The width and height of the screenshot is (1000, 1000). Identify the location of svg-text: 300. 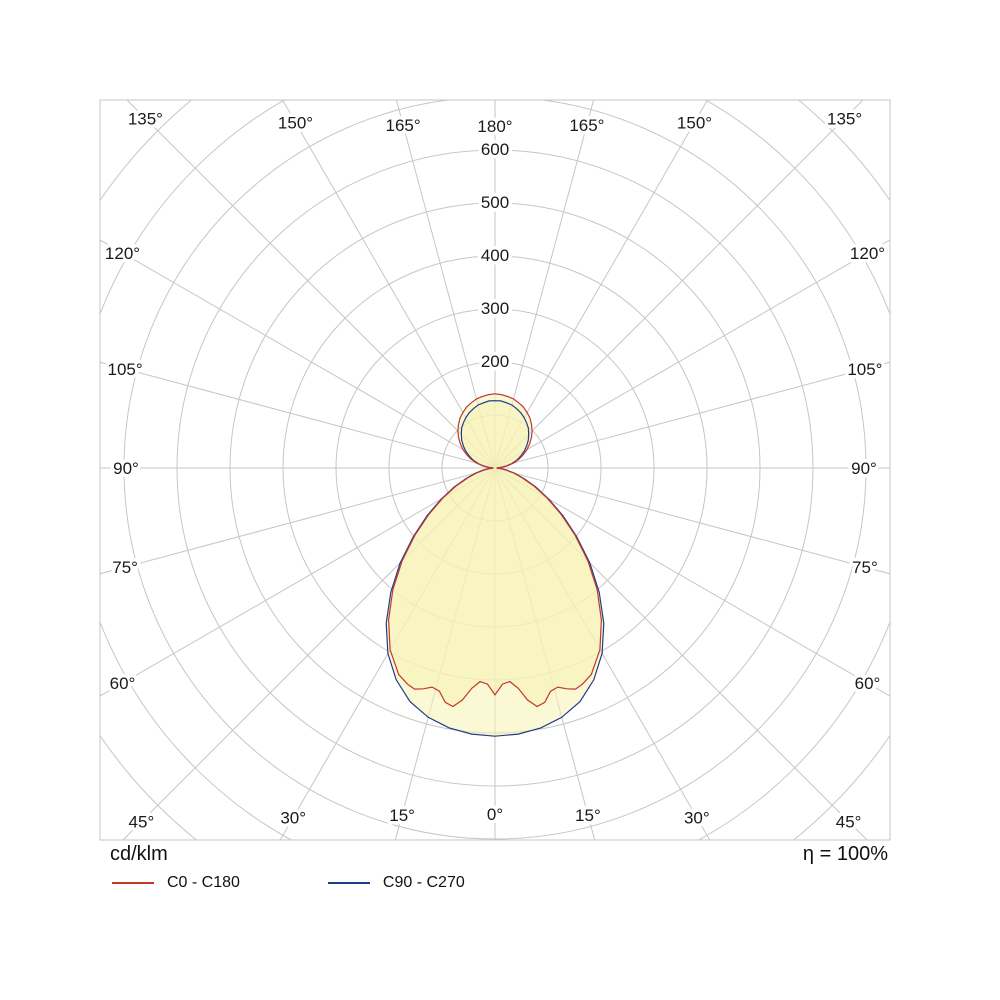
(495, 308).